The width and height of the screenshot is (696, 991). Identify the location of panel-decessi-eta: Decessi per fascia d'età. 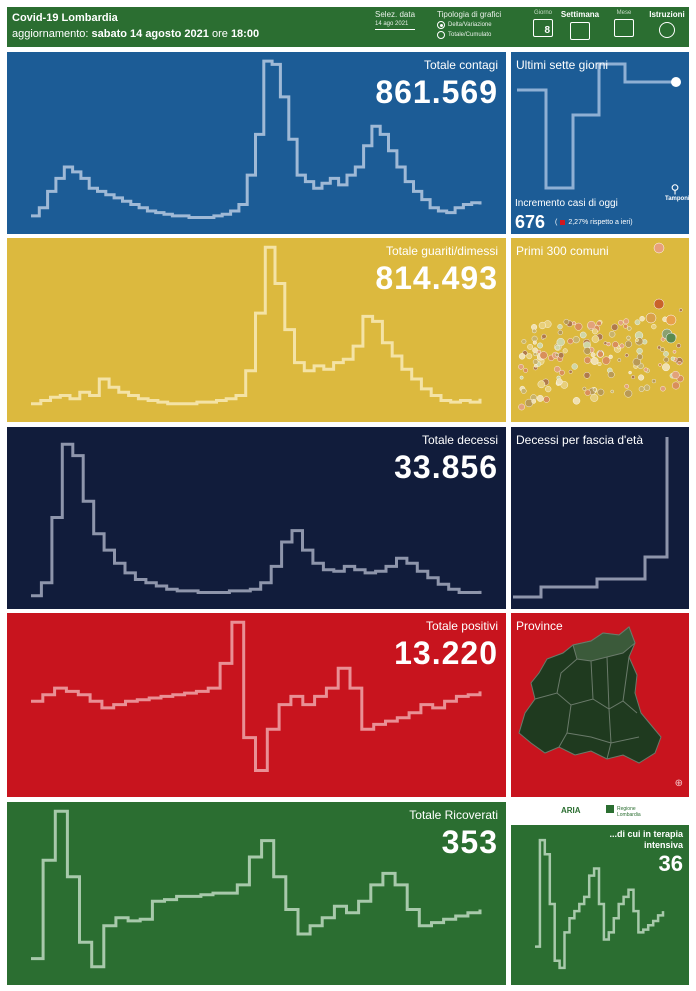
(600, 518).